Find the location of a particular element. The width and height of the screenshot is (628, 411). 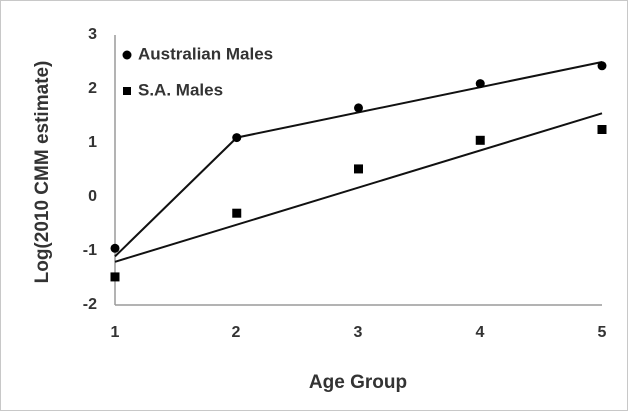

legend-marker-square is located at coordinates (127, 91).